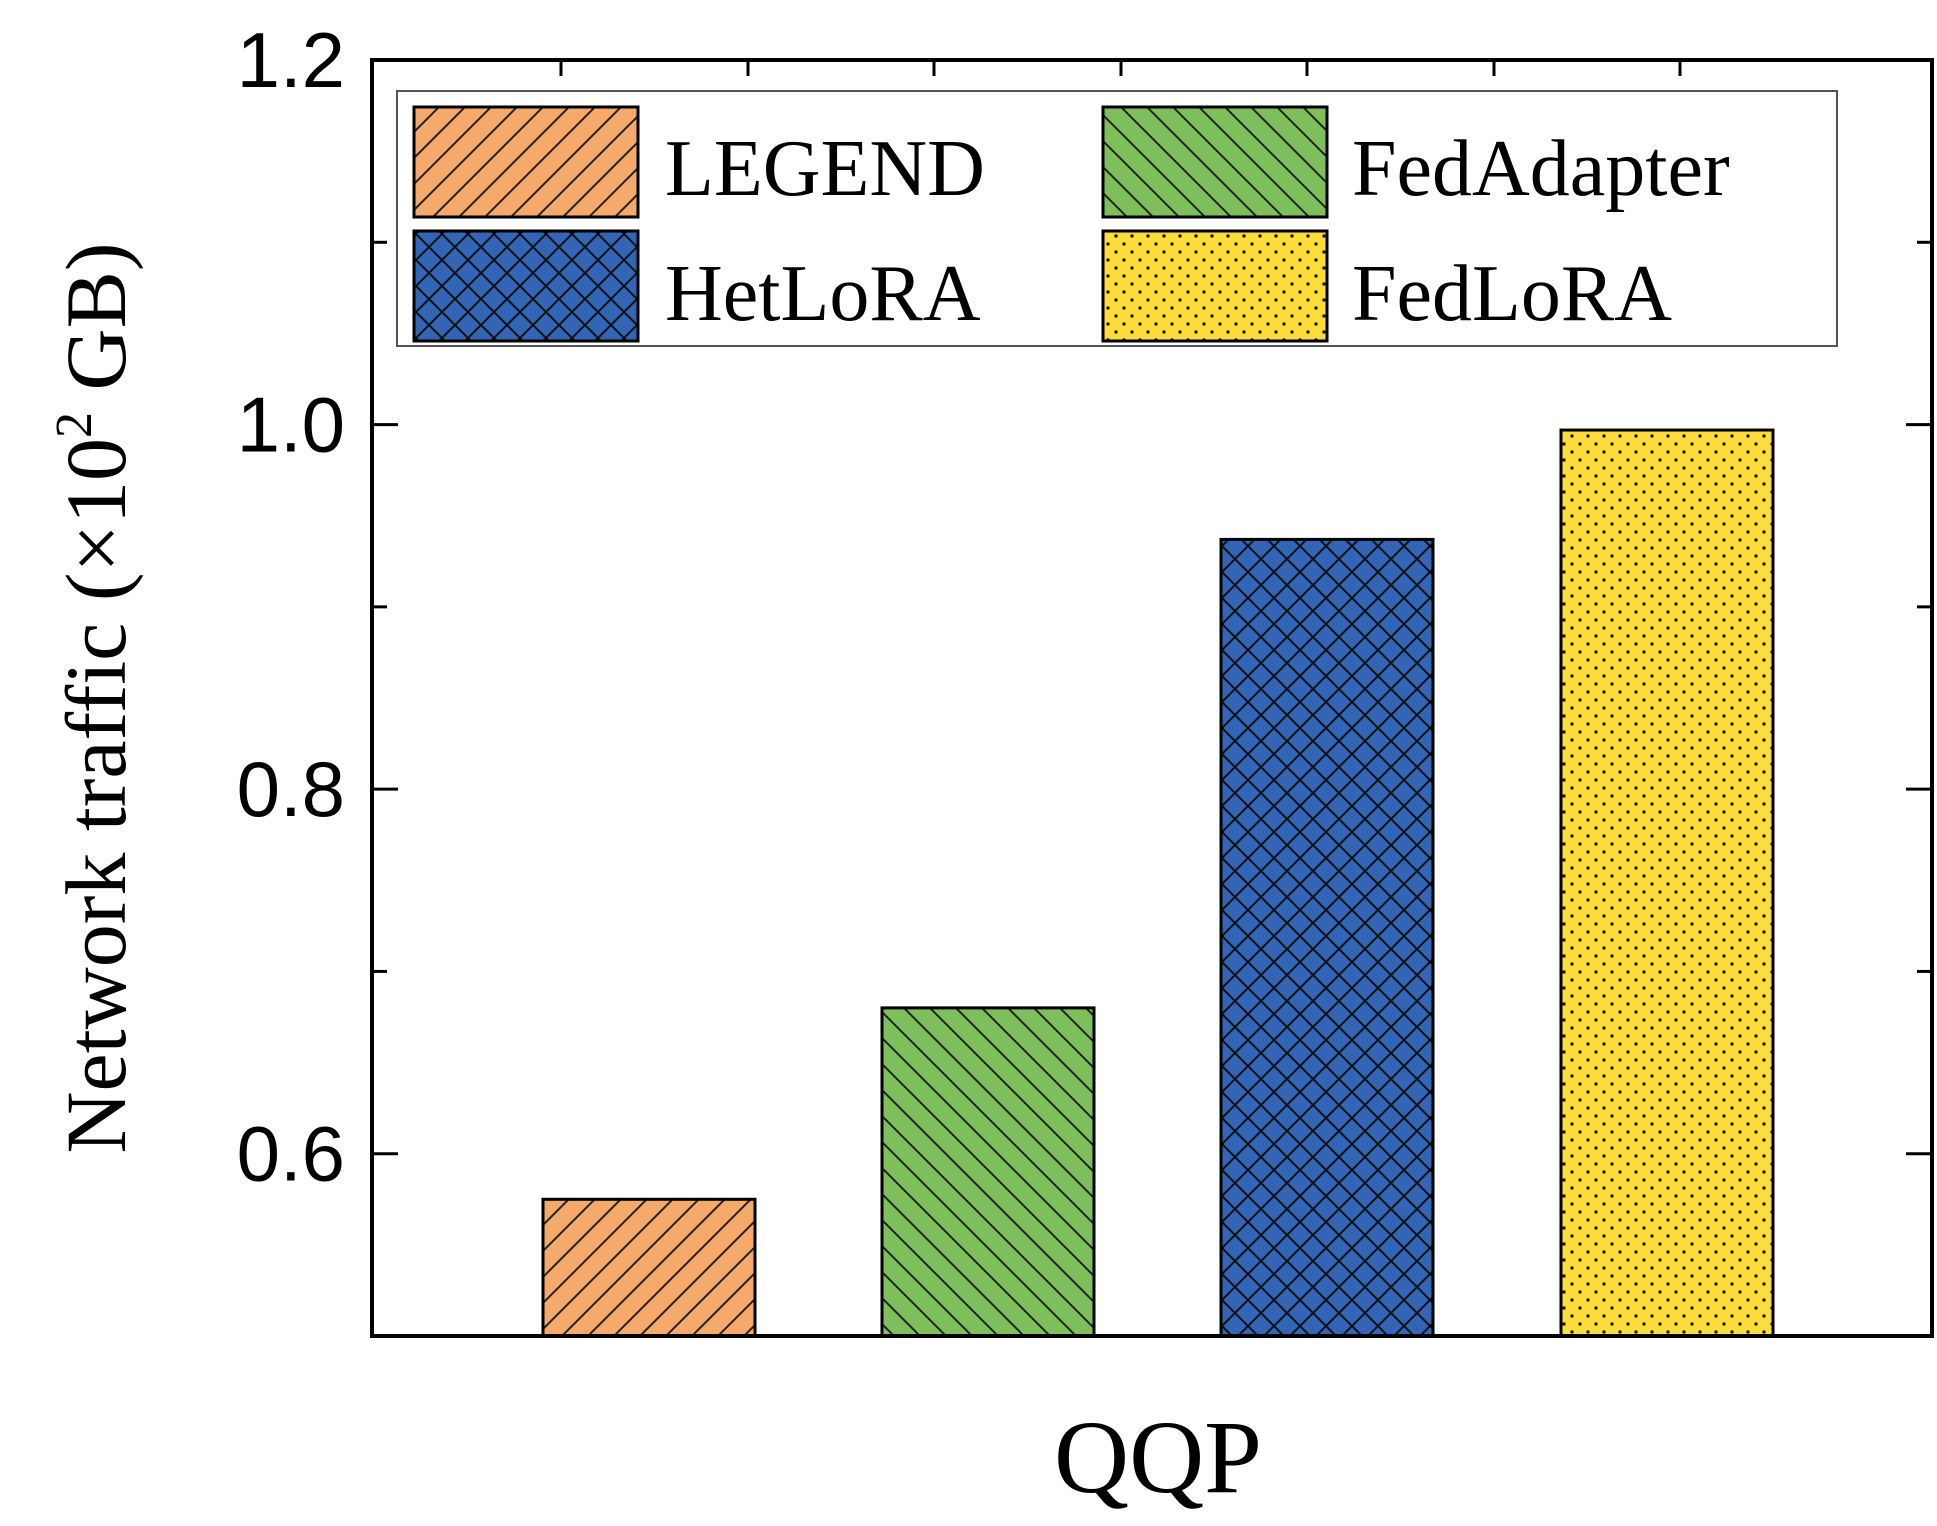 This screenshot has height=1526, width=1937. Describe the element at coordinates (1667, 883) in the screenshot. I see `bar-fedlora` at that location.